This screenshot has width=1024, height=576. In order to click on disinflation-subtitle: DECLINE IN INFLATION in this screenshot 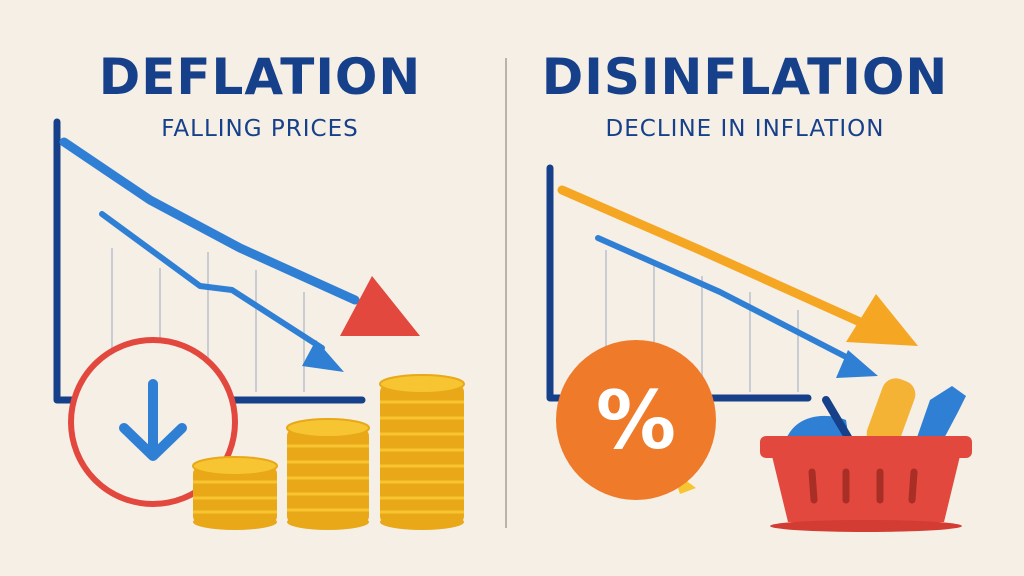, I will do `click(745, 129)`.